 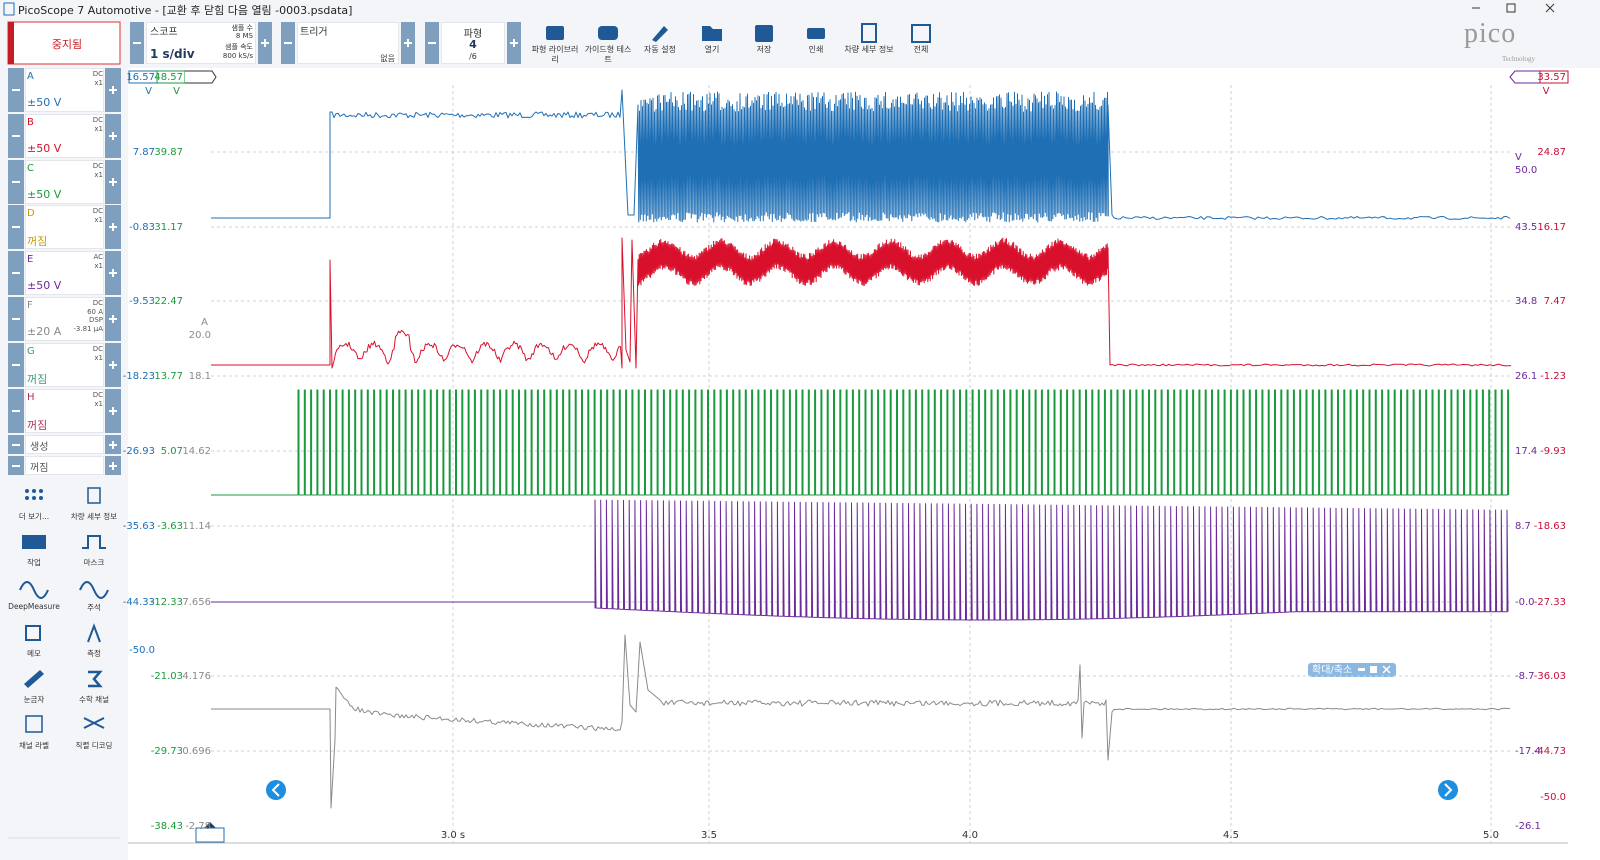 I want to click on tool-label: DeepMeasure, so click(x=34, y=607).